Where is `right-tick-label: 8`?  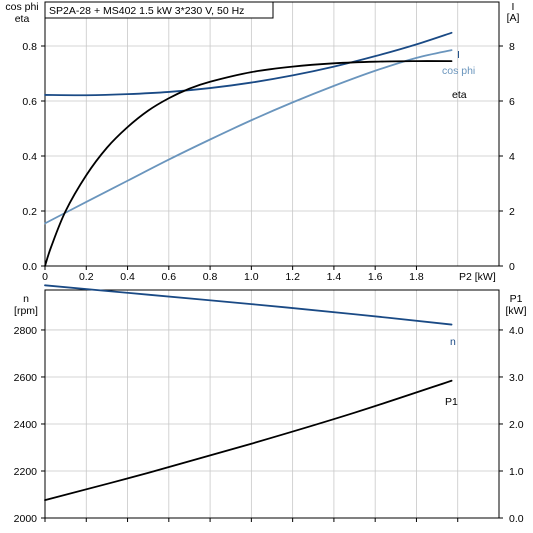 right-tick-label: 8 is located at coordinates (512, 47).